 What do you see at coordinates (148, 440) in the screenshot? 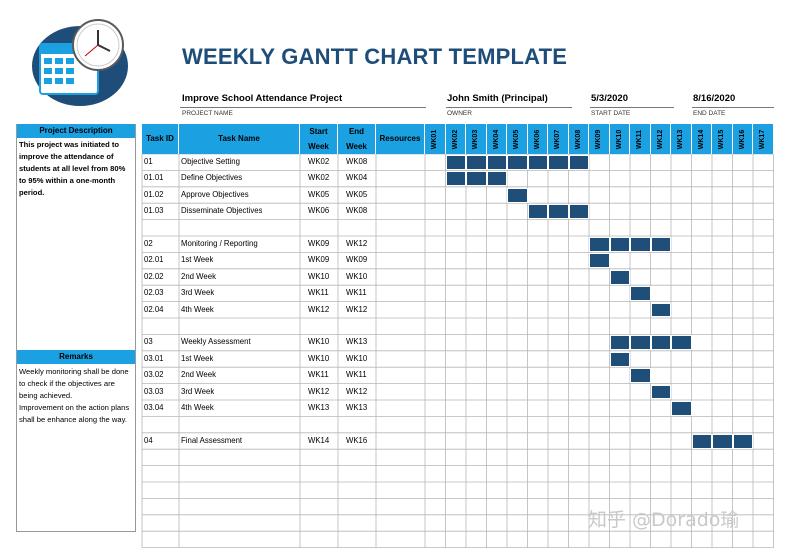
I see `task-id-cell: 04` at bounding box center [148, 440].